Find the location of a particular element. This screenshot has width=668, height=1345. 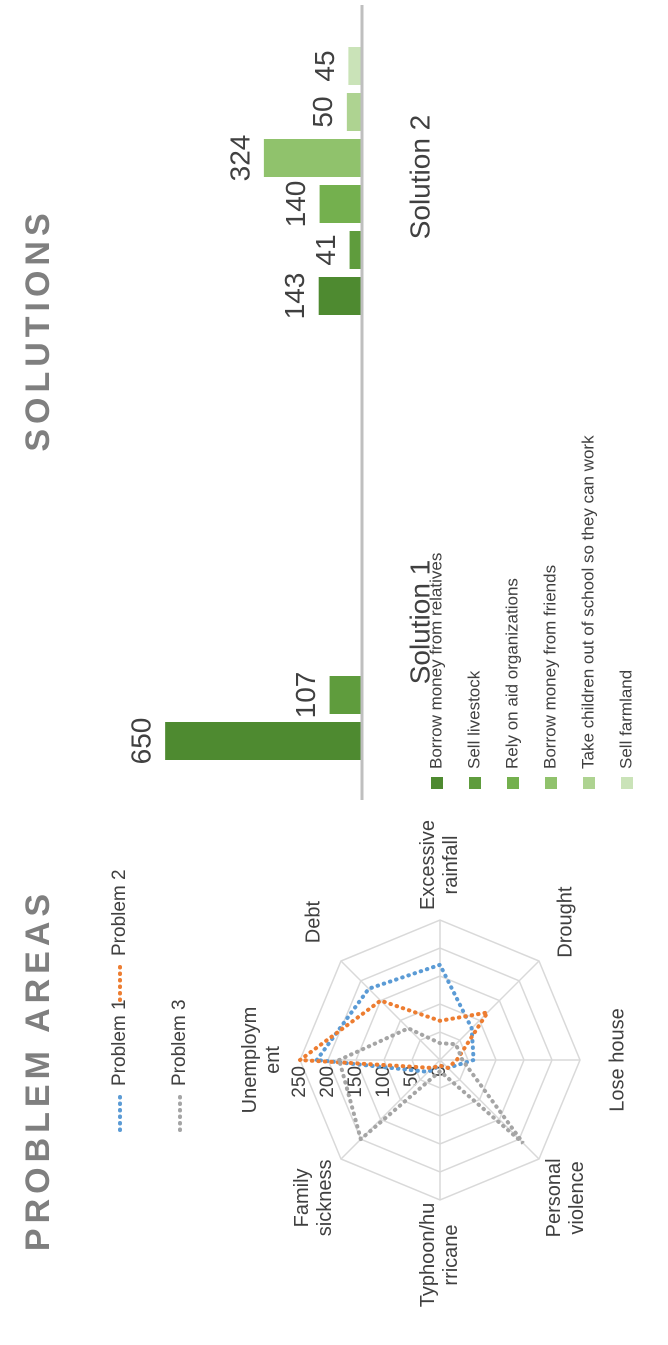

r-tick-label: 200 is located at coordinates (327, 1082).